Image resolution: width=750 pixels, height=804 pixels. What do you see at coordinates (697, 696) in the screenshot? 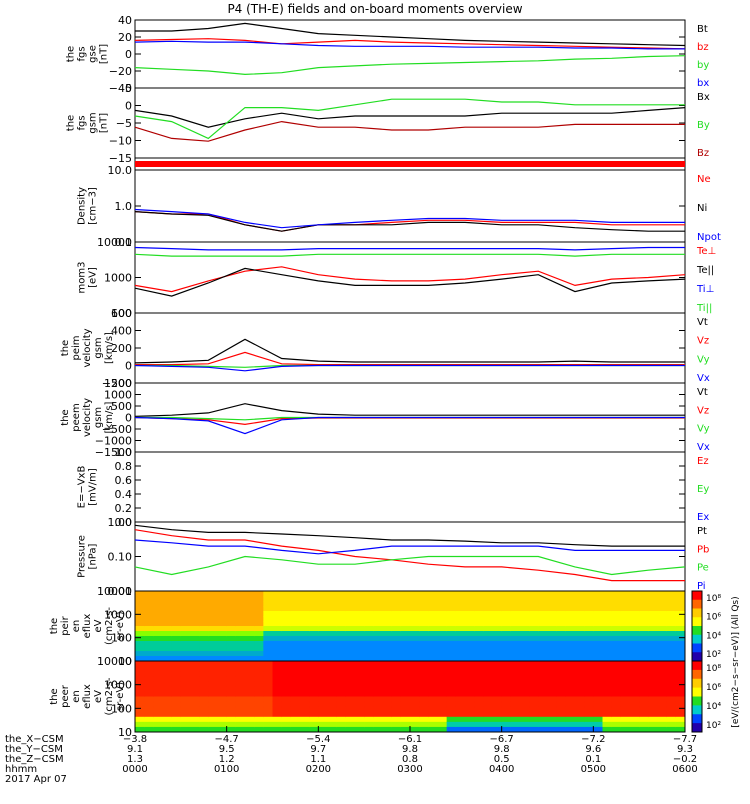
I see `colorbar-frame` at bounding box center [697, 696].